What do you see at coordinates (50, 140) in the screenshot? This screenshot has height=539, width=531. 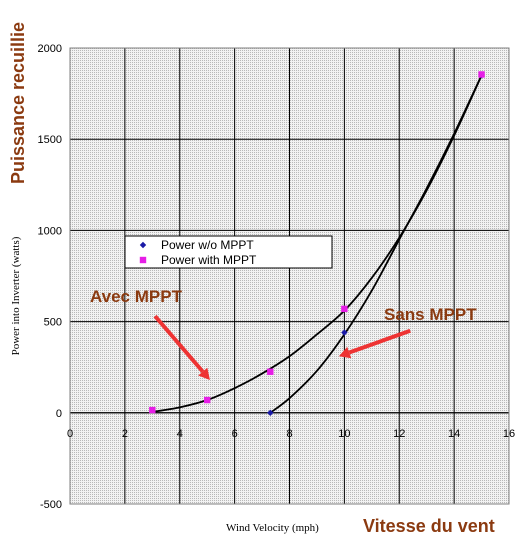 I see `y-tick-label: 1500` at bounding box center [50, 140].